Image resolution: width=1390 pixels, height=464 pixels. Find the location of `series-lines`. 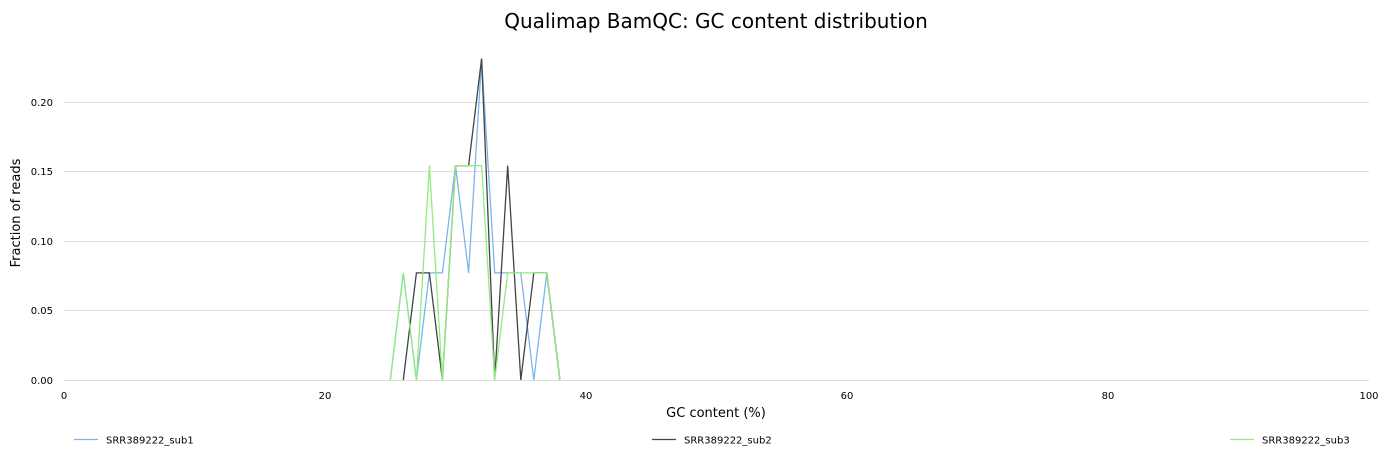

series-lines is located at coordinates (475, 219).